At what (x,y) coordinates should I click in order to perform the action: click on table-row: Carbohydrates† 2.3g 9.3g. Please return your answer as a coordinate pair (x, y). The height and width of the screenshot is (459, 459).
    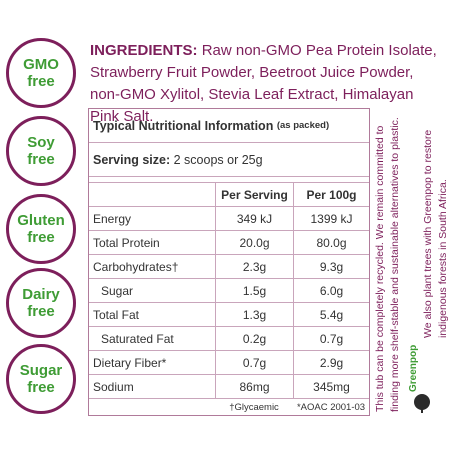
    Looking at the image, I should click on (229, 266).